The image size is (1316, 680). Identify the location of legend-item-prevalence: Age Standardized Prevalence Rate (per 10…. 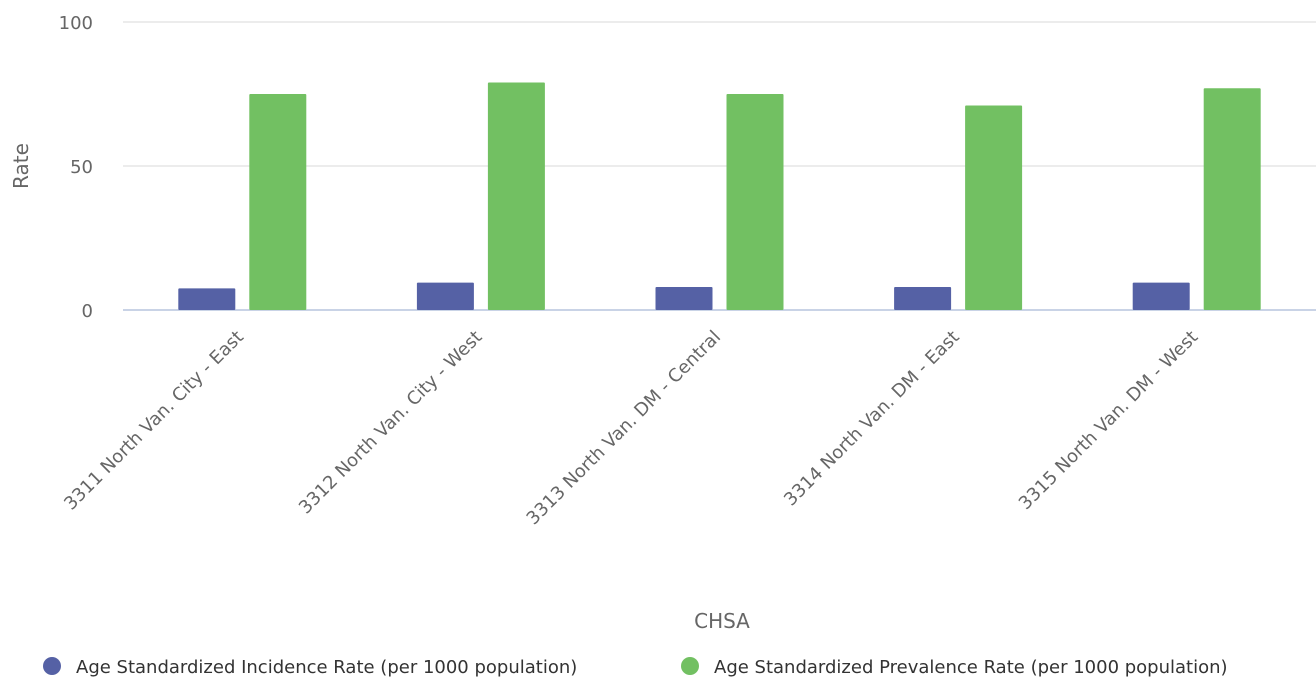
(954, 667).